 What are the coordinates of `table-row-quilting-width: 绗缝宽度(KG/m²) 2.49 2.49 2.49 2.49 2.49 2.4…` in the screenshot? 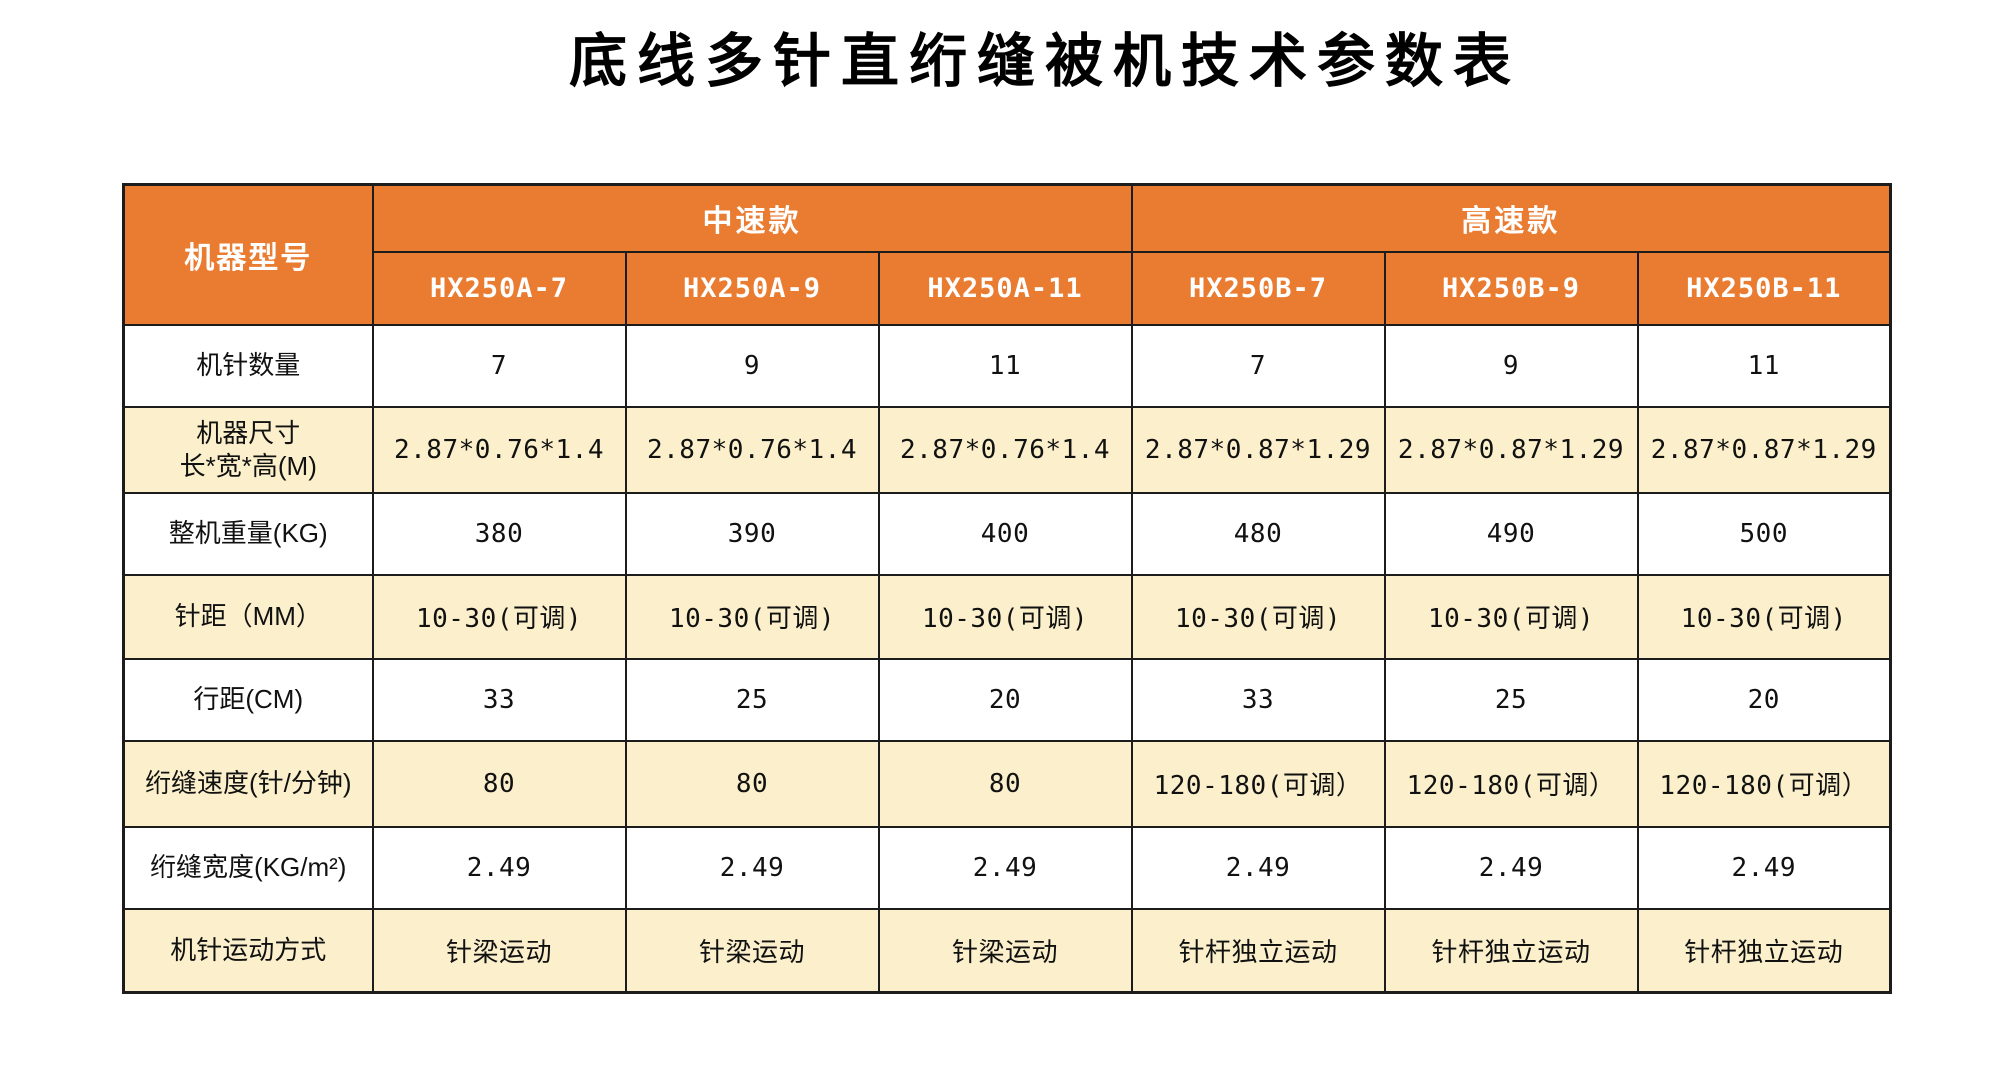 It's located at (1007, 867).